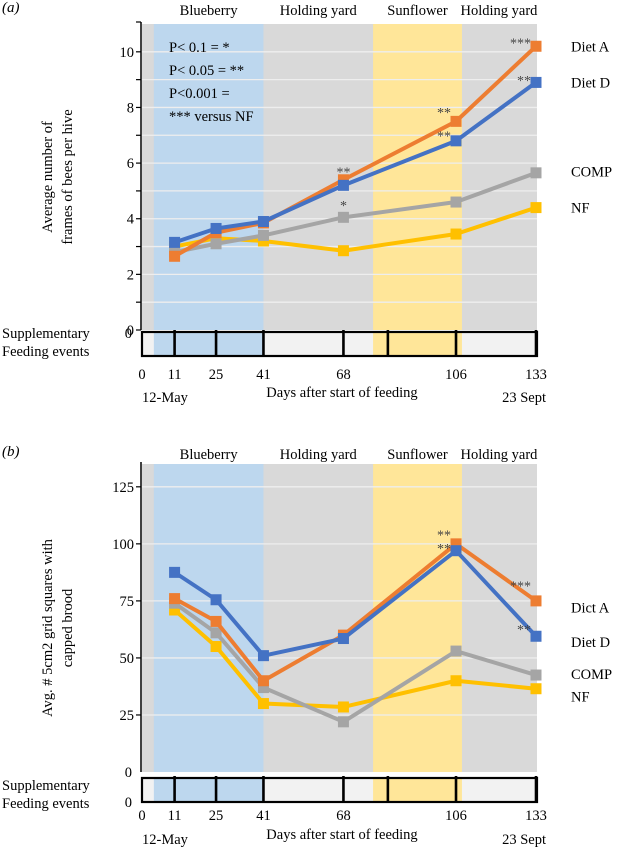  Describe the element at coordinates (263, 375) in the screenshot. I see `x-tick-label: 41` at that location.